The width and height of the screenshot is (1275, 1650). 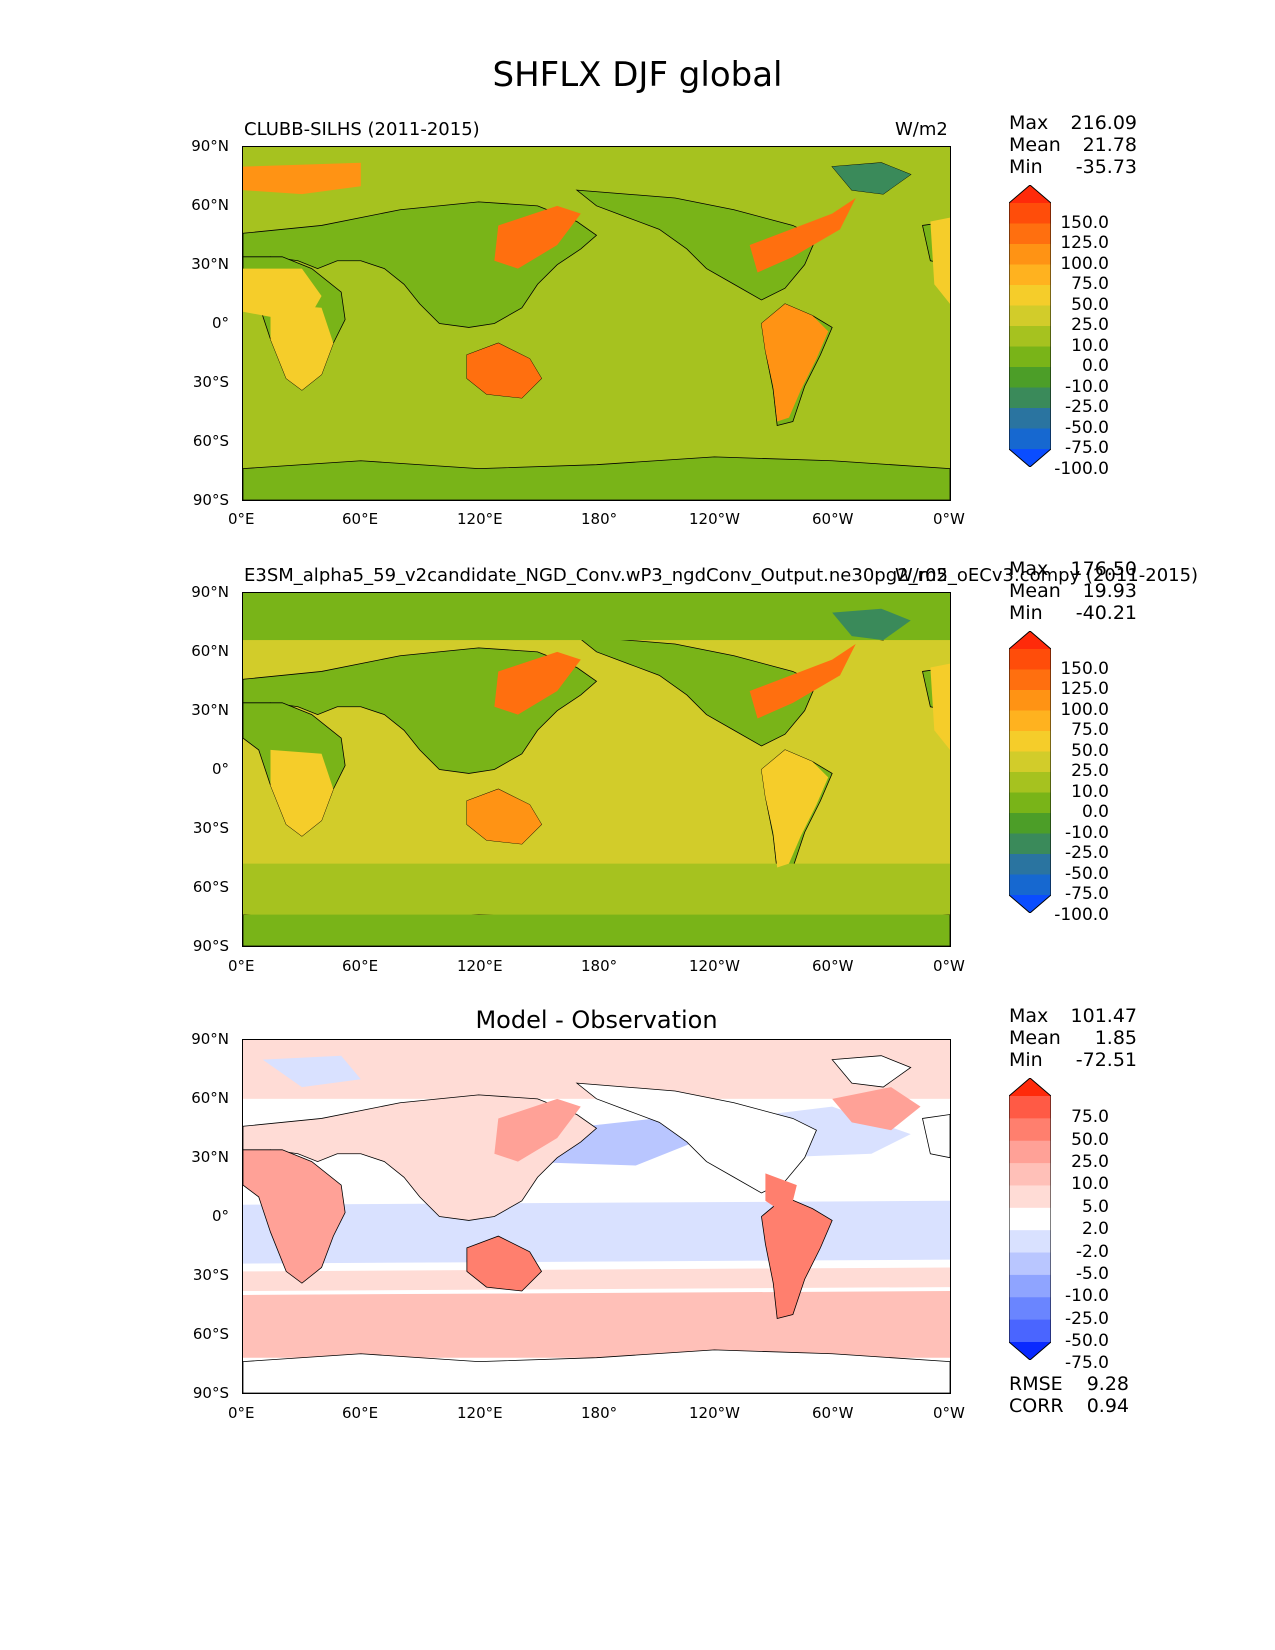 What do you see at coordinates (1095, 1206) in the screenshot?
I see `colorbar-tick-label: 5.0` at bounding box center [1095, 1206].